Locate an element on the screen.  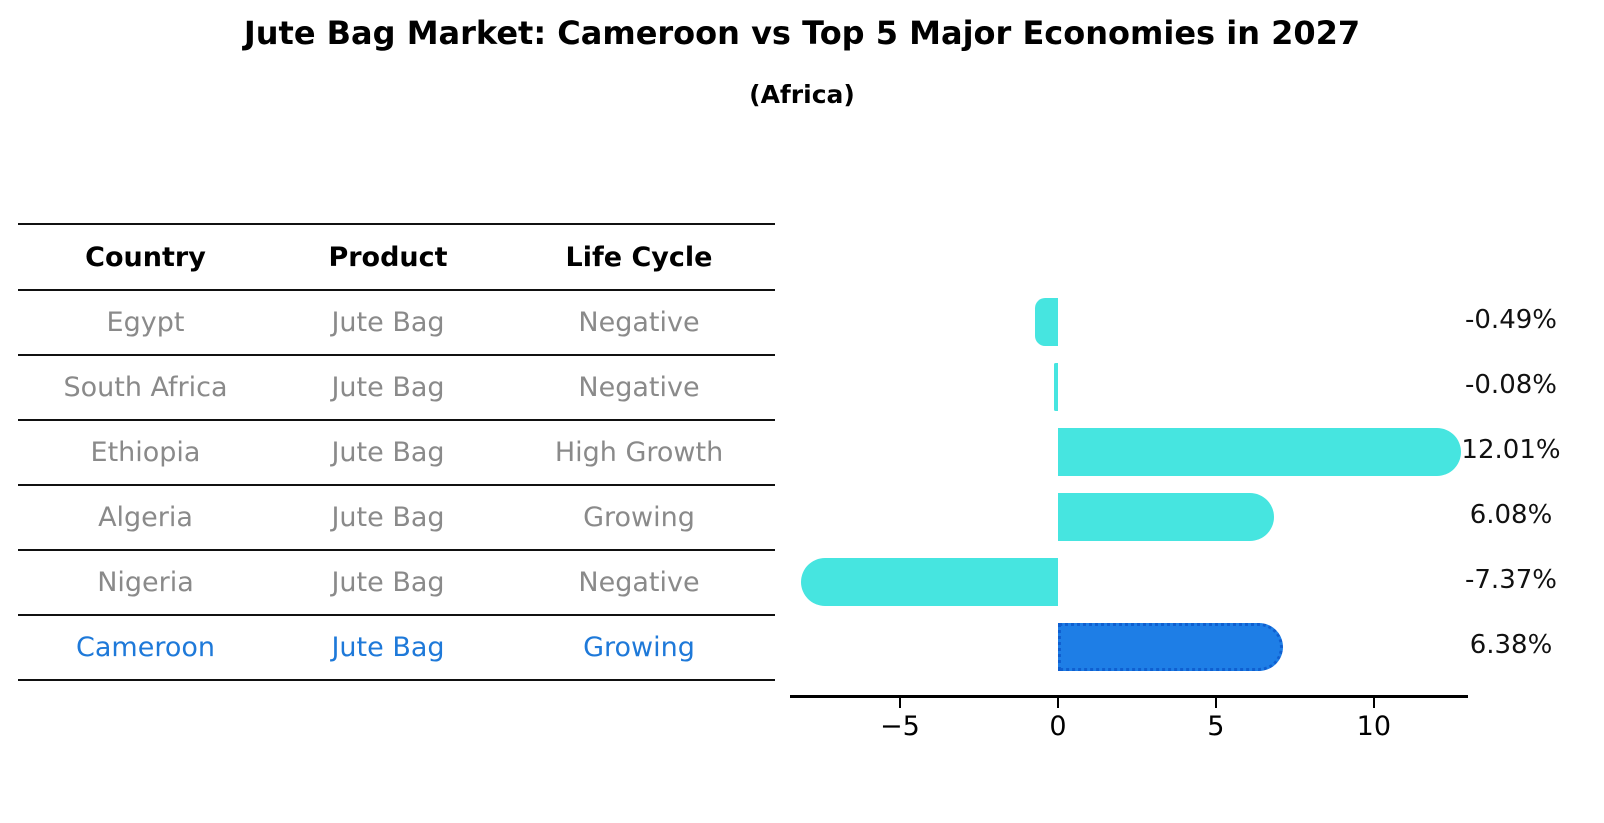
table-row-nigeria: Nigeria Jute Bag Negative is located at coordinates (396, 583).